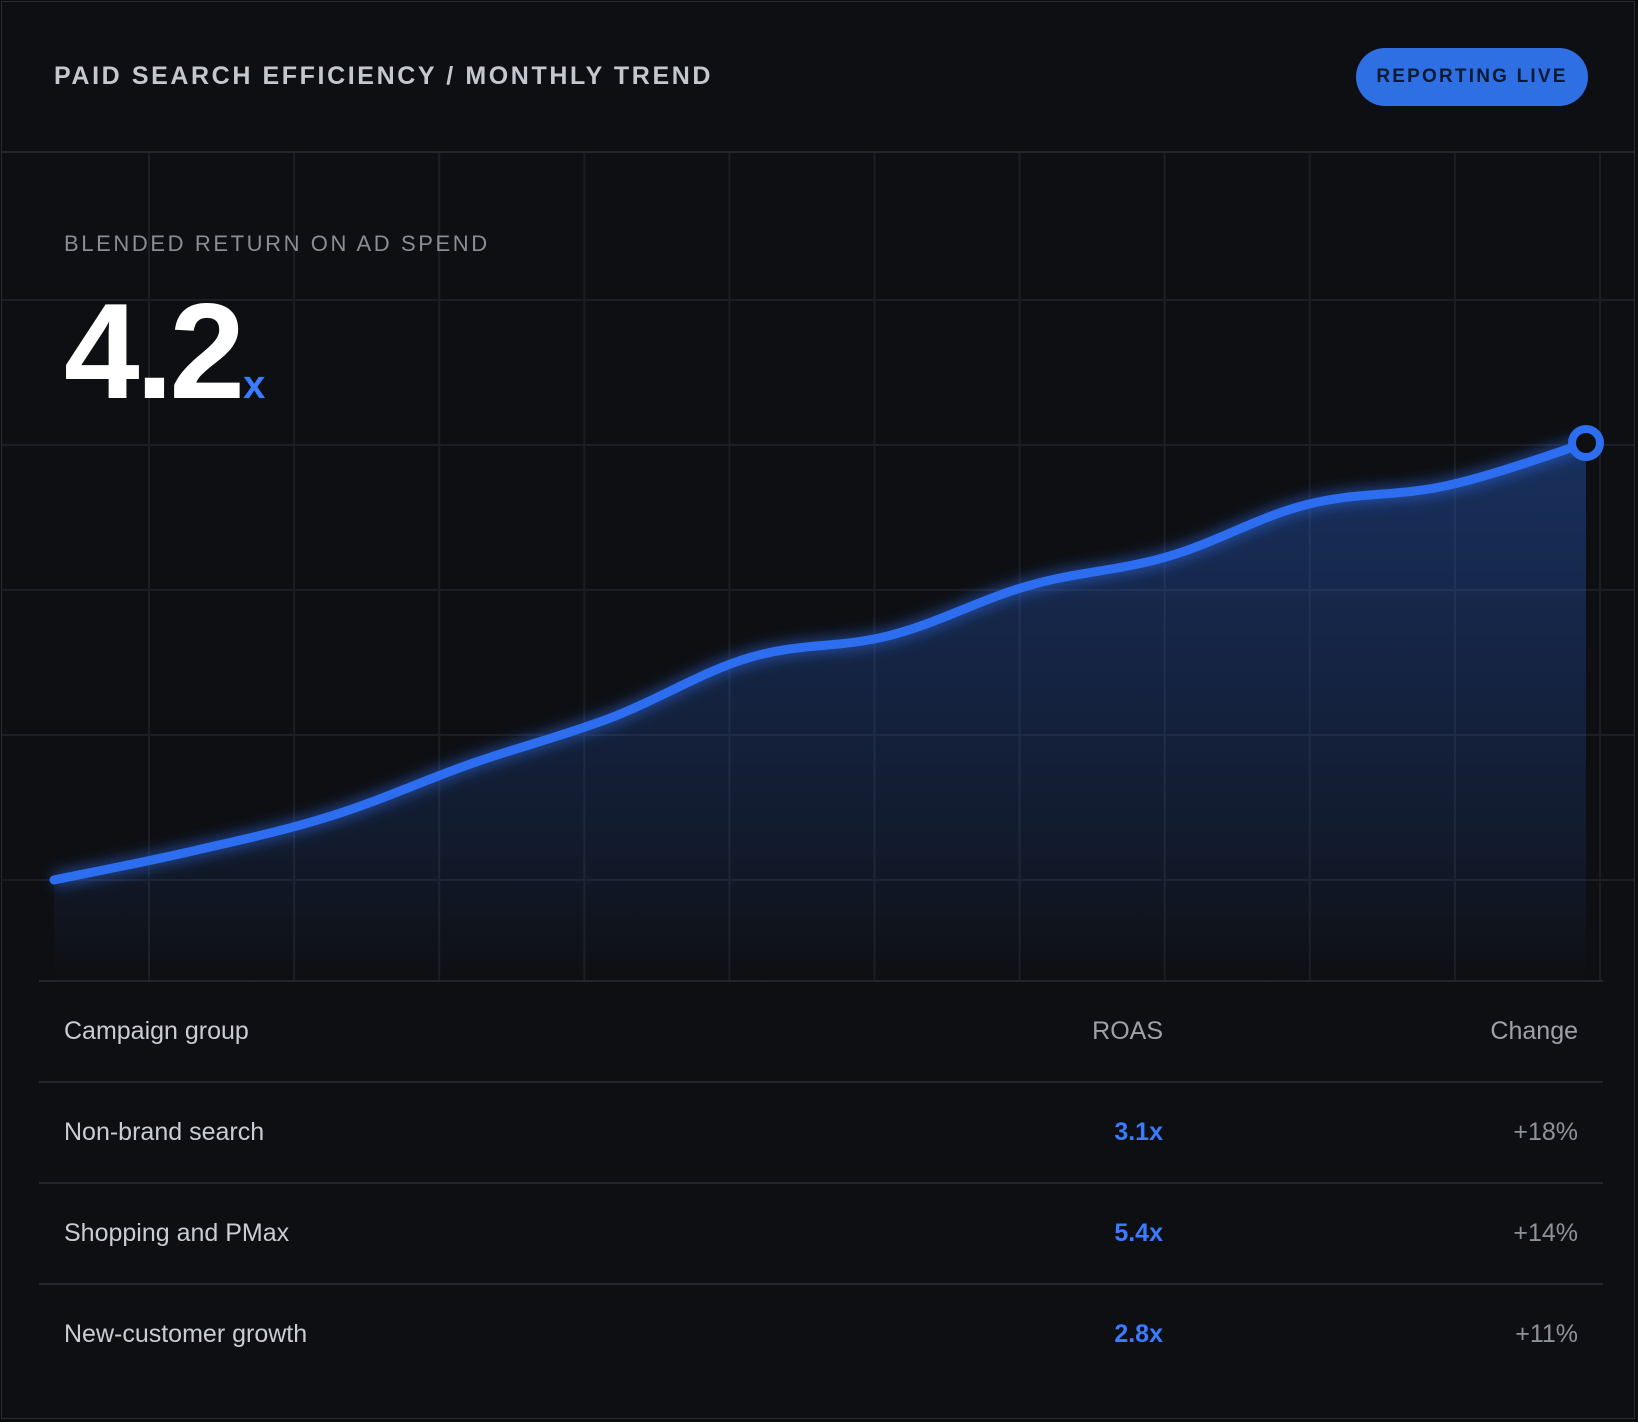 Image resolution: width=1638 pixels, height=1422 pixels. What do you see at coordinates (1138, 1132) in the screenshot?
I see `campaign-roas: 3.1x` at bounding box center [1138, 1132].